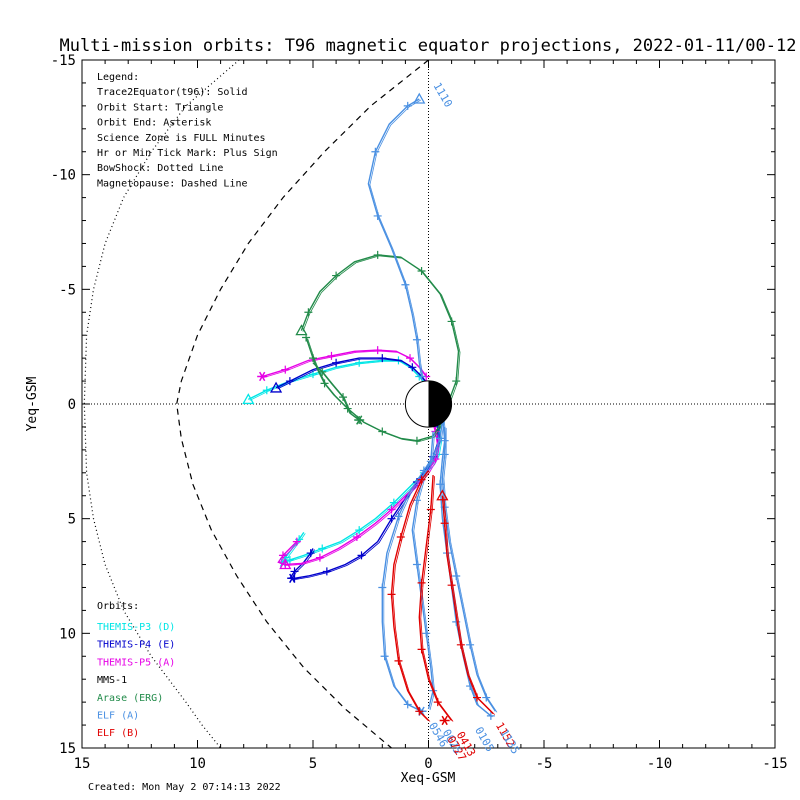 The image size is (800, 800). Describe the element at coordinates (160, 168) in the screenshot. I see `legend-line: BowShock: Dotted Line` at that location.